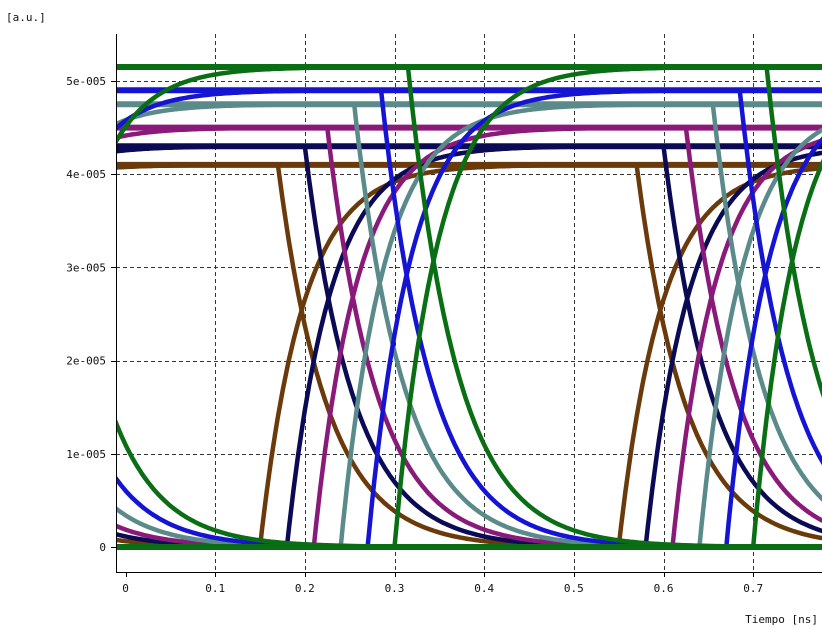  I want to click on x-axis-label: Tiempo [ns], so click(781, 619).